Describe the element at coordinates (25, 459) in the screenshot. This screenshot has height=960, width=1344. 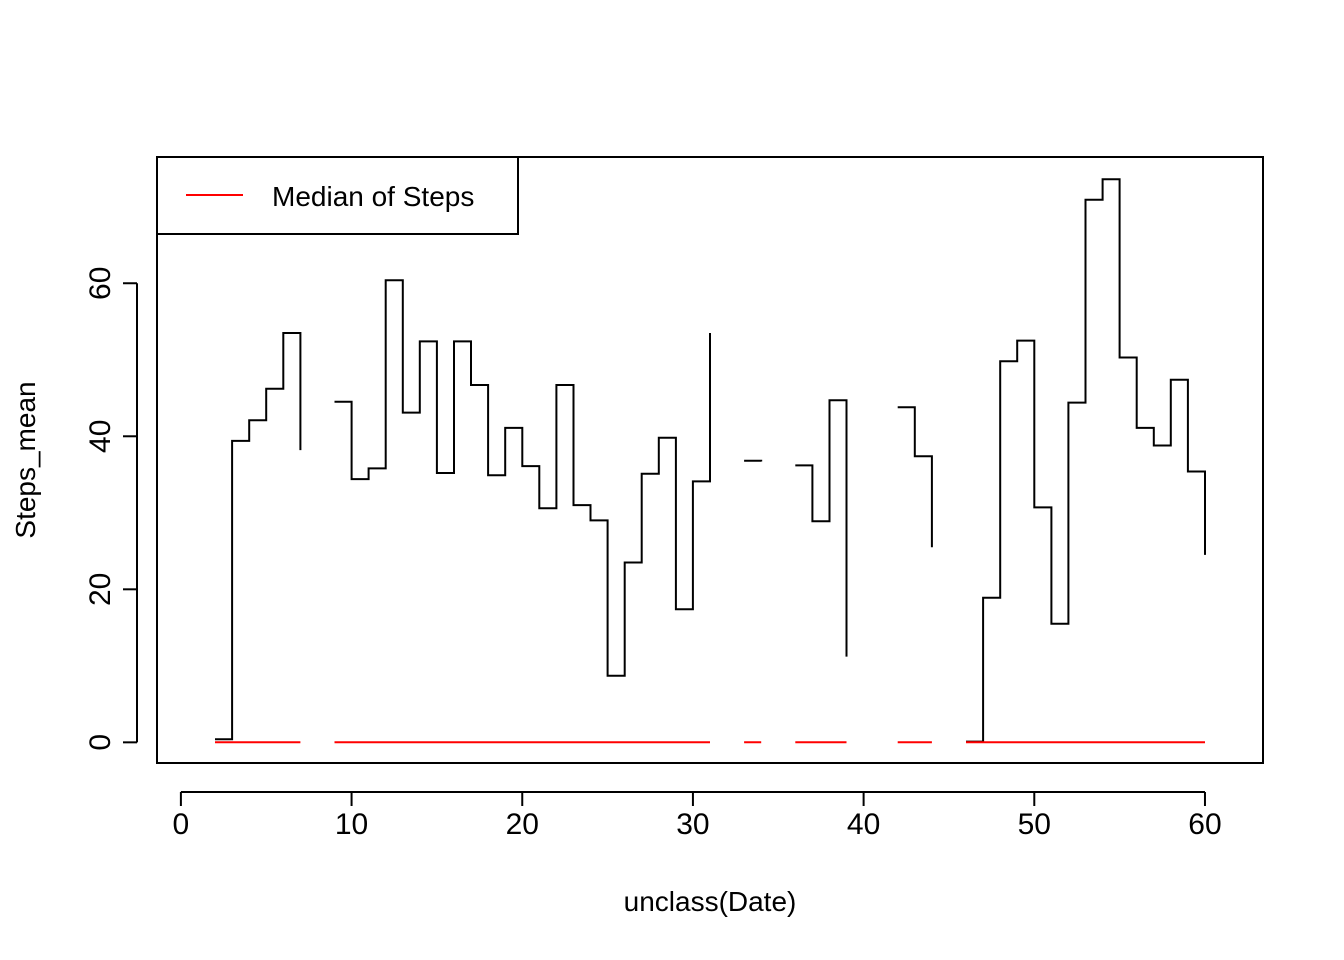
I see `y-axis-title: Steps_mean` at that location.